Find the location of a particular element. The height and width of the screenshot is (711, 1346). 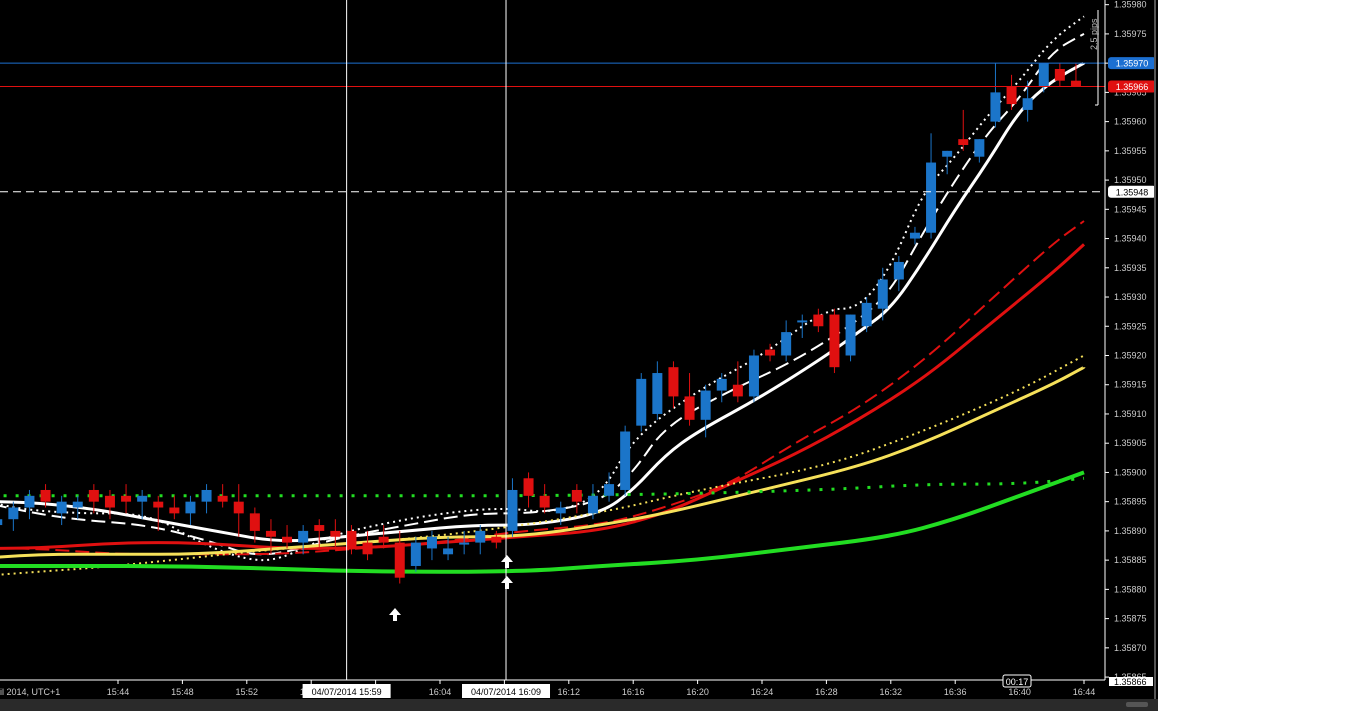

blue-price-marker: 1.35970 is located at coordinates (1132, 64).